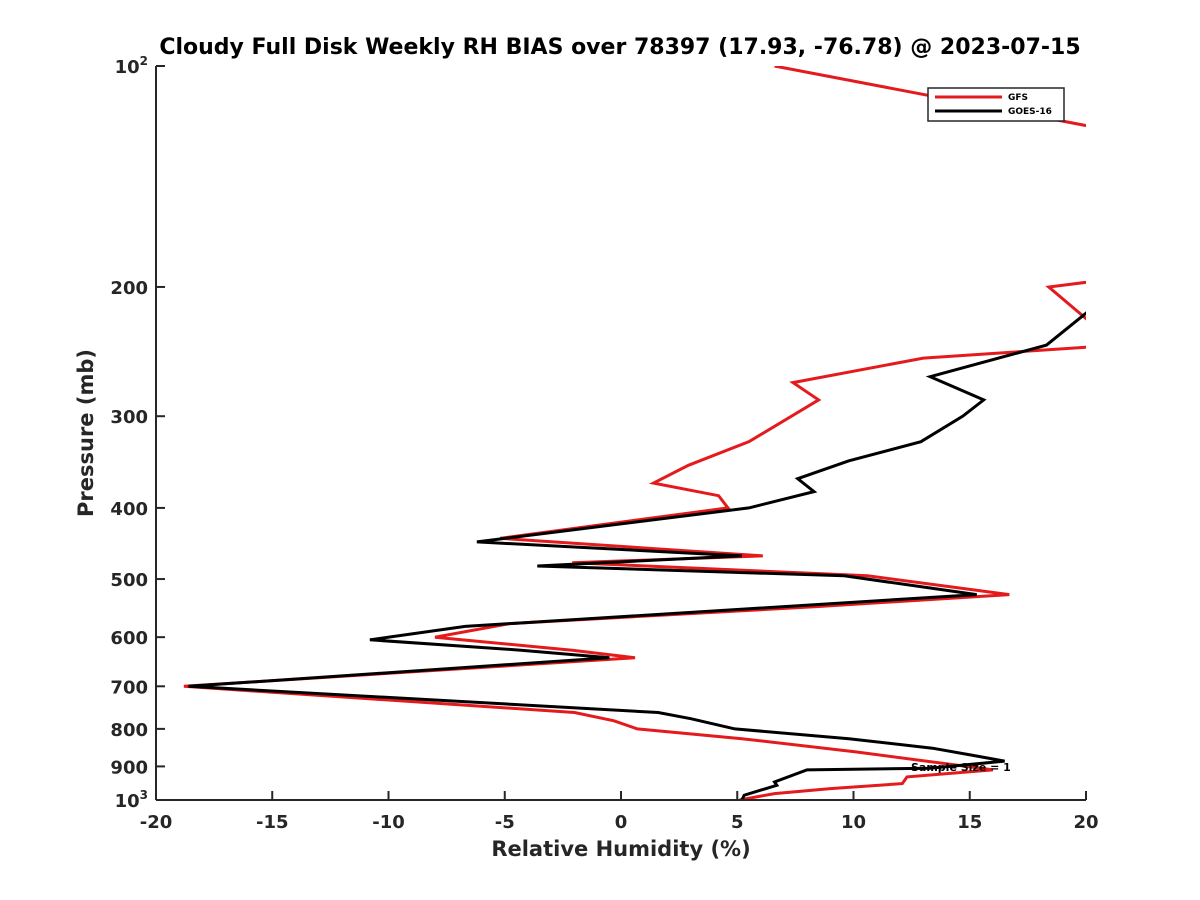  I want to click on x-tick-label: -15, so click(272, 822).